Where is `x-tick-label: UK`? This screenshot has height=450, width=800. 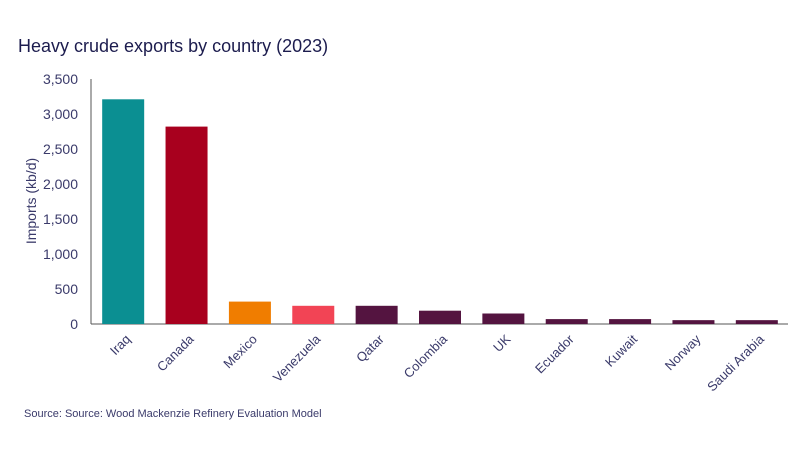
x-tick-label: UK is located at coordinates (502, 343).